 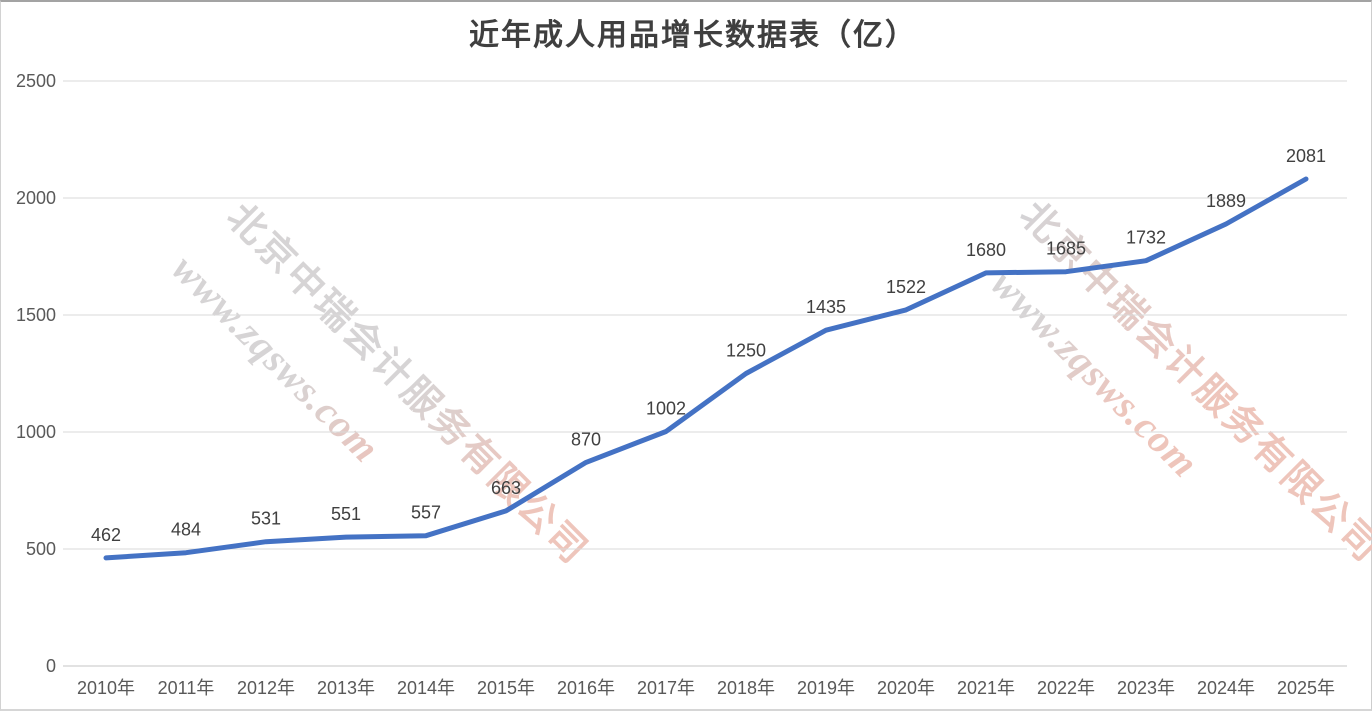 I want to click on y-axis-tick-label: 0, so click(x=51, y=666).